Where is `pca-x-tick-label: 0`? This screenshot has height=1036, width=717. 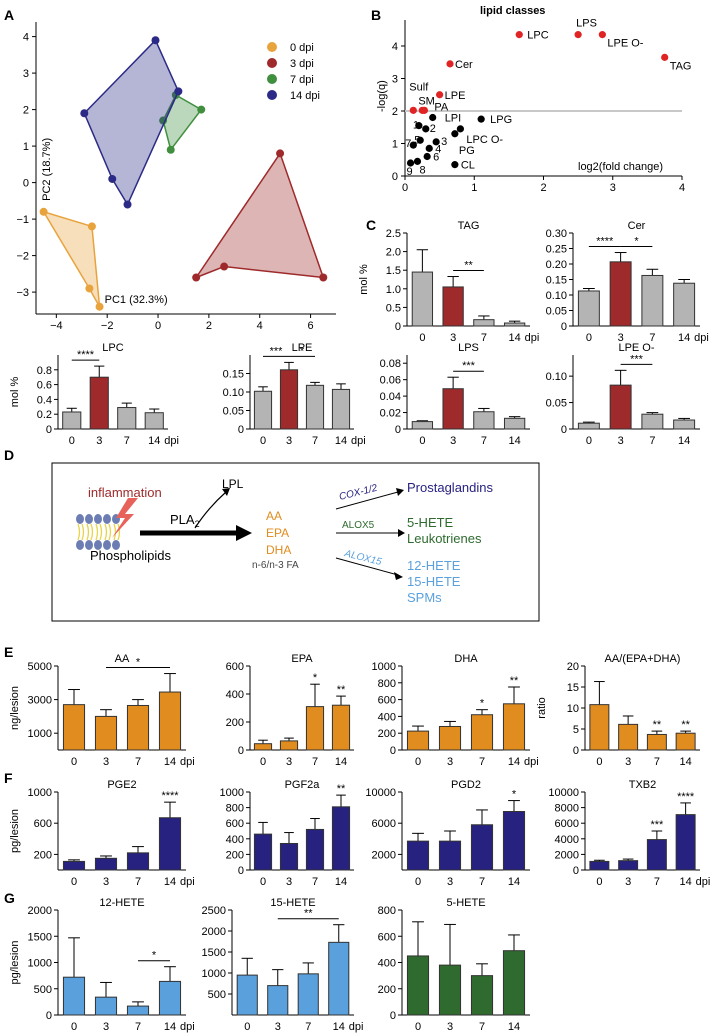 pca-x-tick-label: 0 is located at coordinates (158, 326).